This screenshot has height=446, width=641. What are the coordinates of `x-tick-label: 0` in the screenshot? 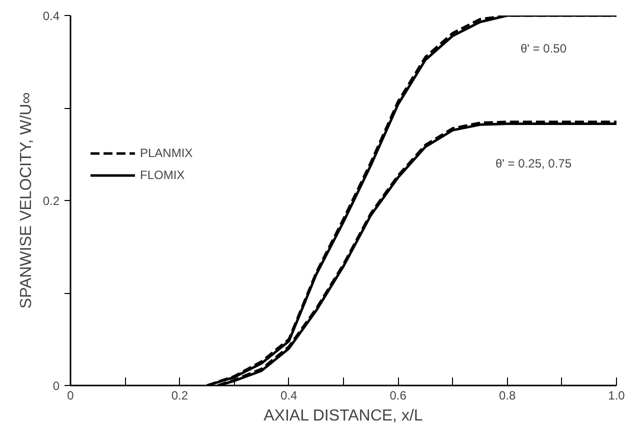 It's located at (70, 395).